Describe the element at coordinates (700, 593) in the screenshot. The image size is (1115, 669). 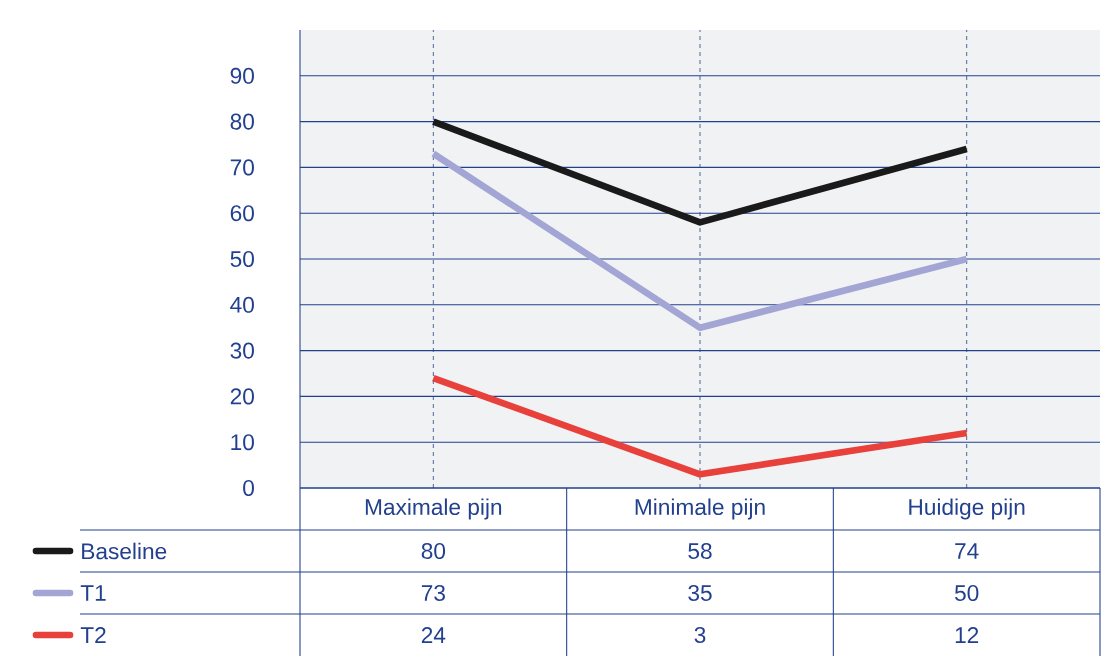
I see `data-label: 35` at that location.